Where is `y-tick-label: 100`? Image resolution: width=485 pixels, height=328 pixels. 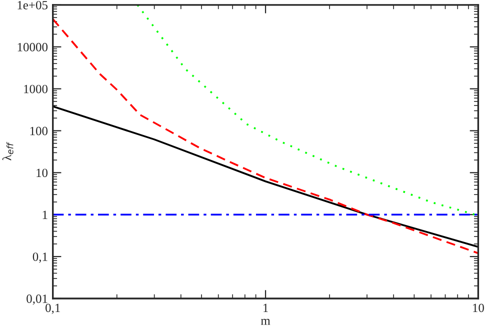 y-tick-label: 100 is located at coordinates (39, 131).